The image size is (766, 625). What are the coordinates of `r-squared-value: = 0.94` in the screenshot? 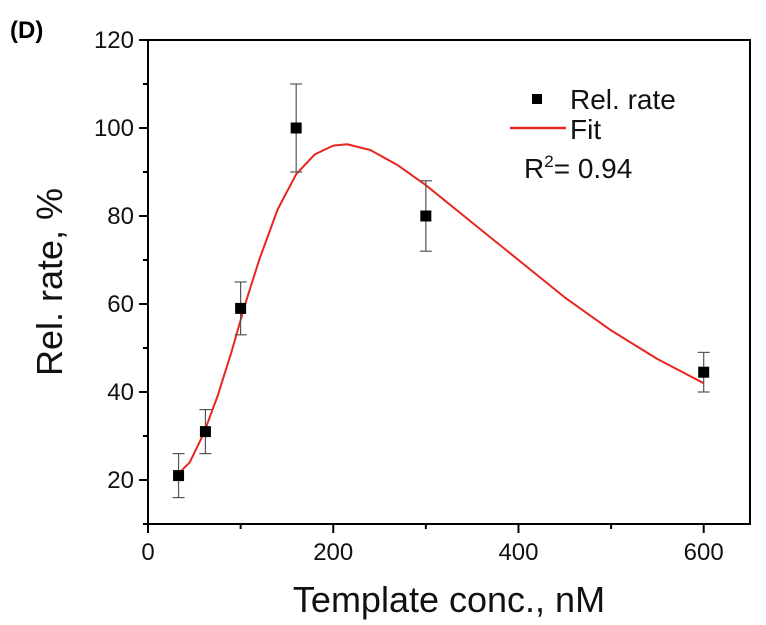 It's located at (593, 168).